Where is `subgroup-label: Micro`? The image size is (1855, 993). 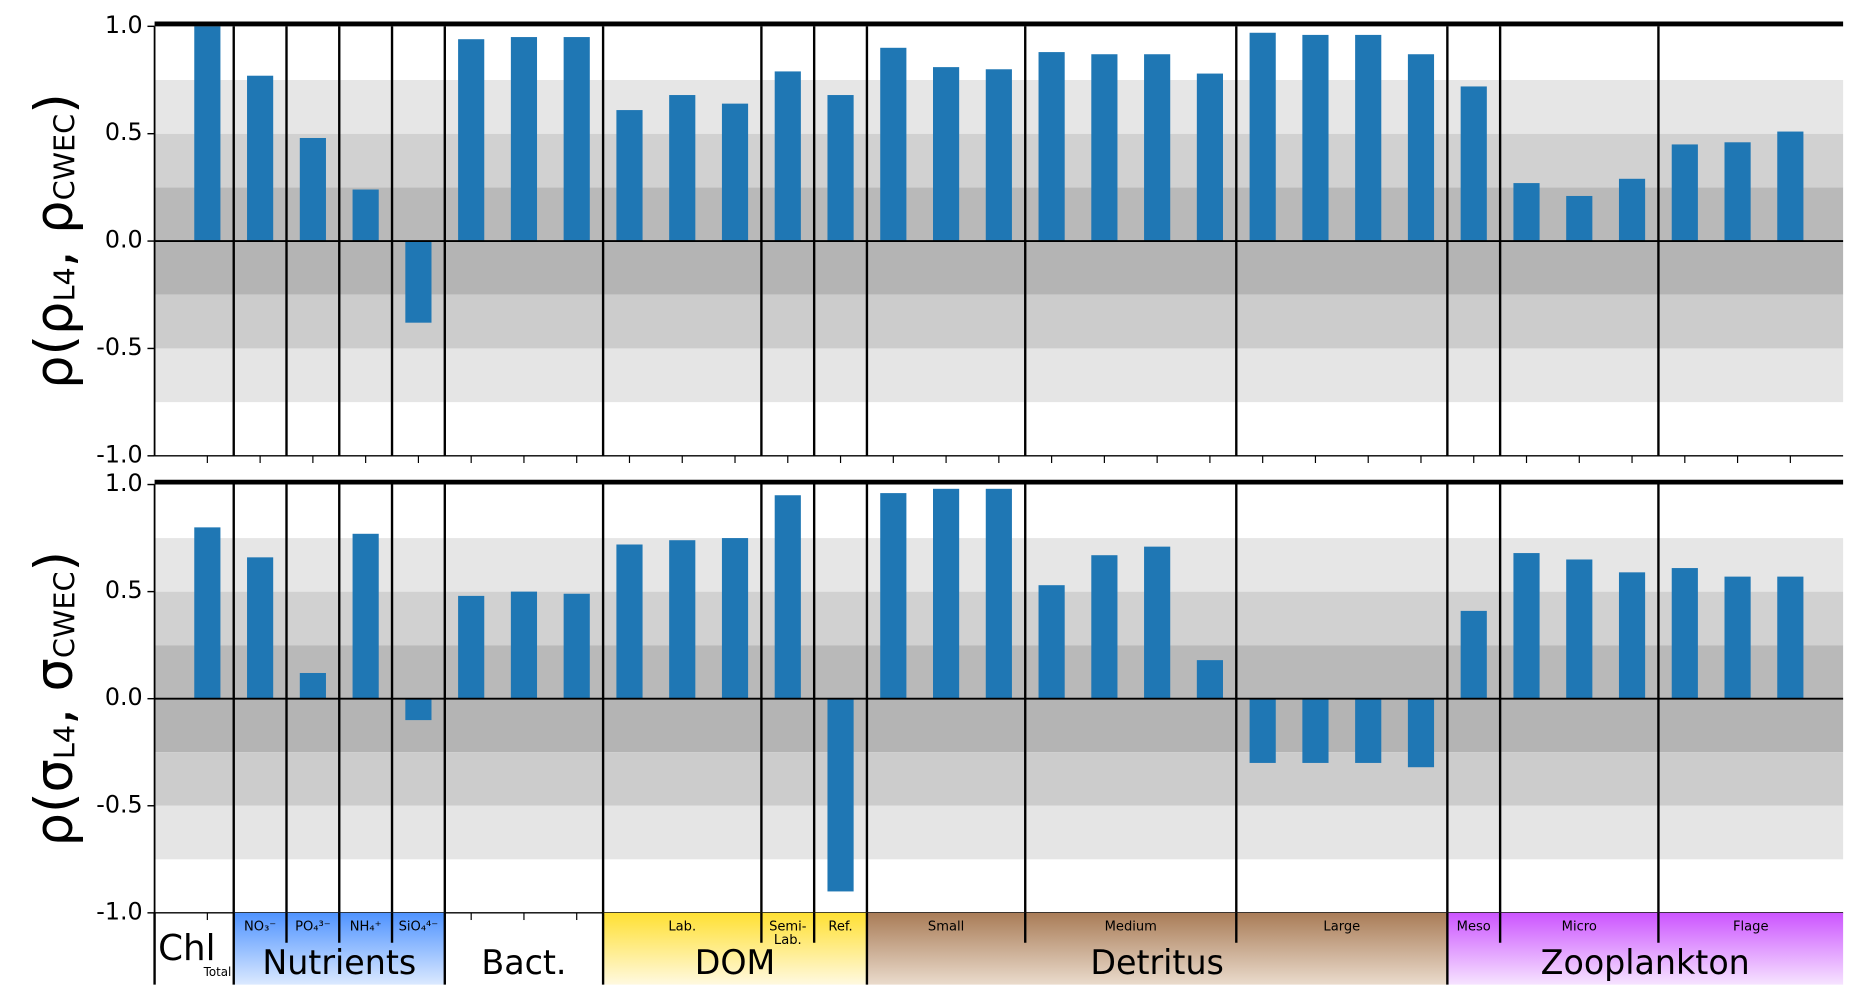
subgroup-label: Micro is located at coordinates (1579, 927).